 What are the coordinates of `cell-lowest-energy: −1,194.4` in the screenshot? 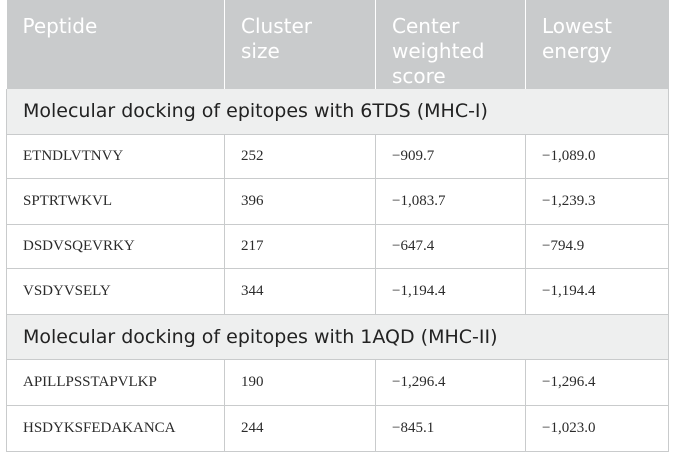 It's located at (597, 291).